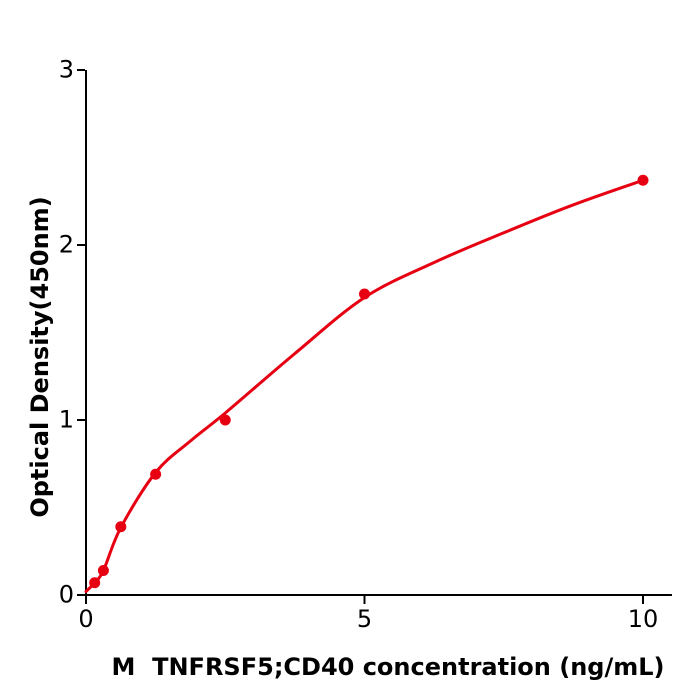 The height and width of the screenshot is (700, 700). I want to click on x-tick-label: 0, so click(86, 619).